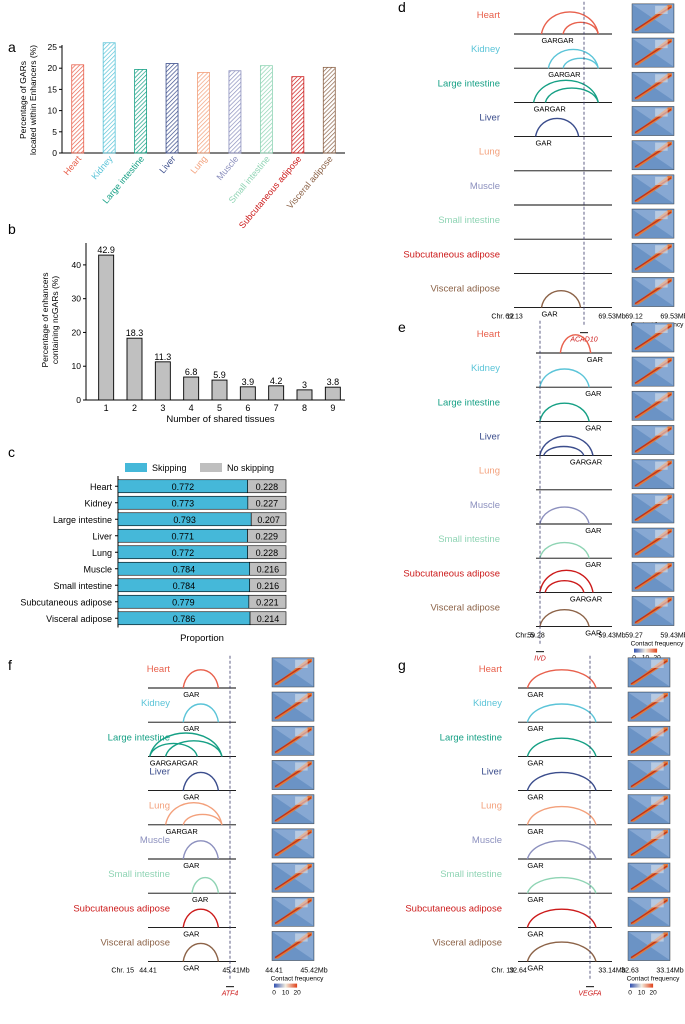 The height and width of the screenshot is (1024, 685). Describe the element at coordinates (12, 229) in the screenshot. I see `panel-label-b: b` at that location.